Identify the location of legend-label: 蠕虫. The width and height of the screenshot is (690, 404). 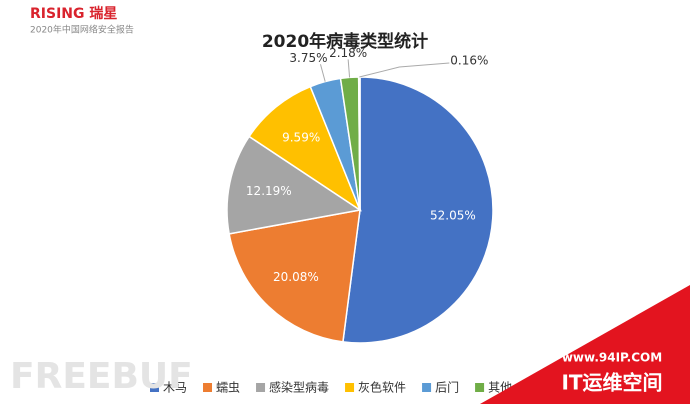
(228, 388).